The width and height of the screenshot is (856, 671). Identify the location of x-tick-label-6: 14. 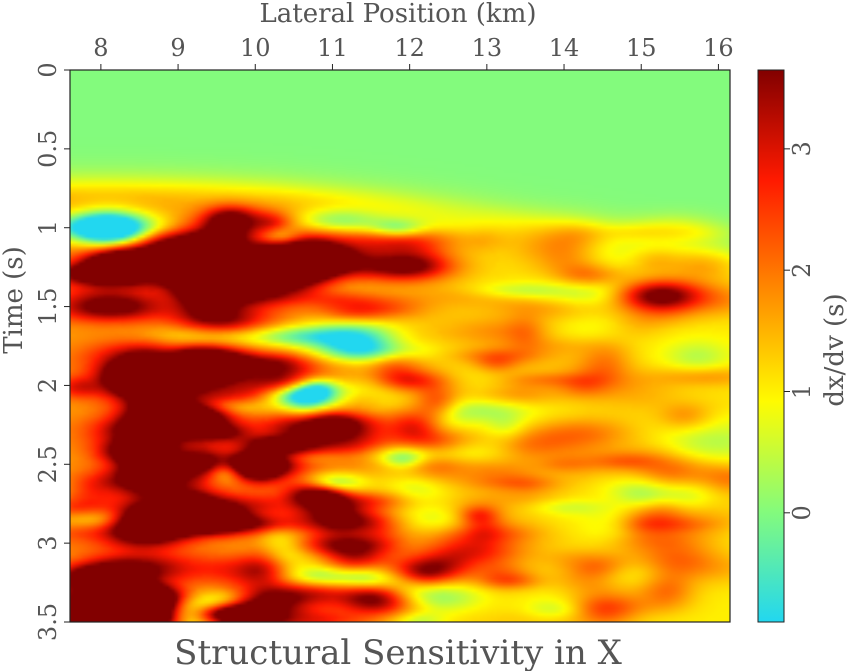
(564, 48).